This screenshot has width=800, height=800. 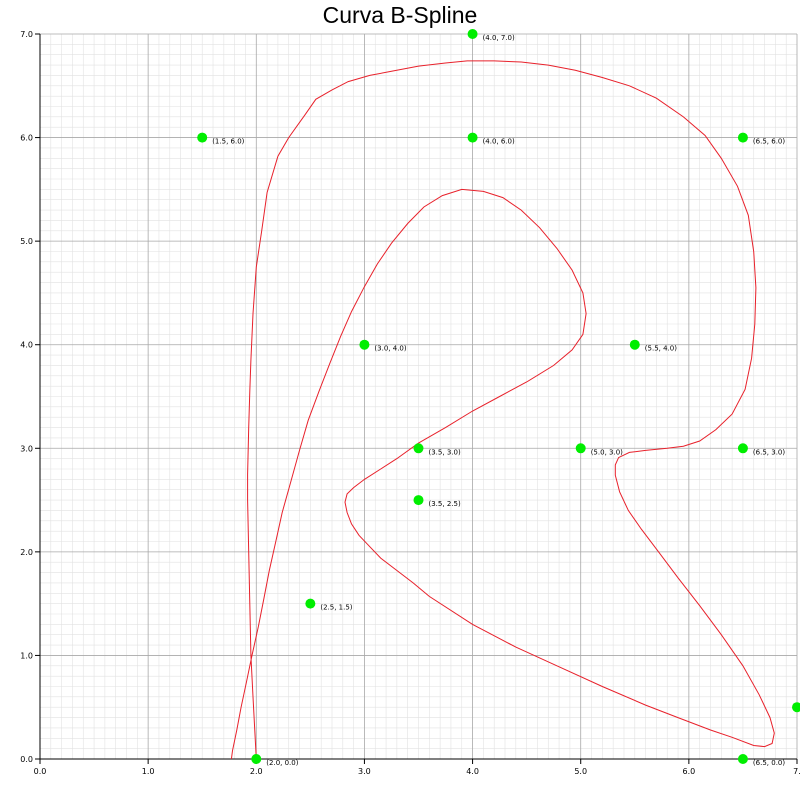 I want to click on y-tick-label: 1.0, so click(x=26, y=655).